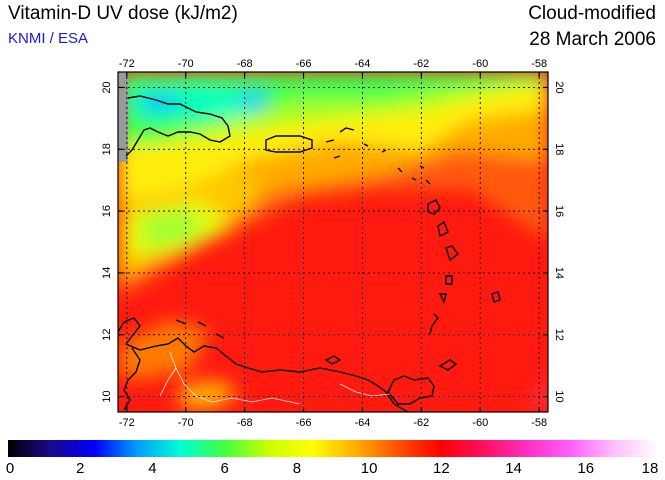 Image resolution: width=665 pixels, height=480 pixels. What do you see at coordinates (297, 468) in the screenshot?
I see `colorbar-label: 8` at bounding box center [297, 468].